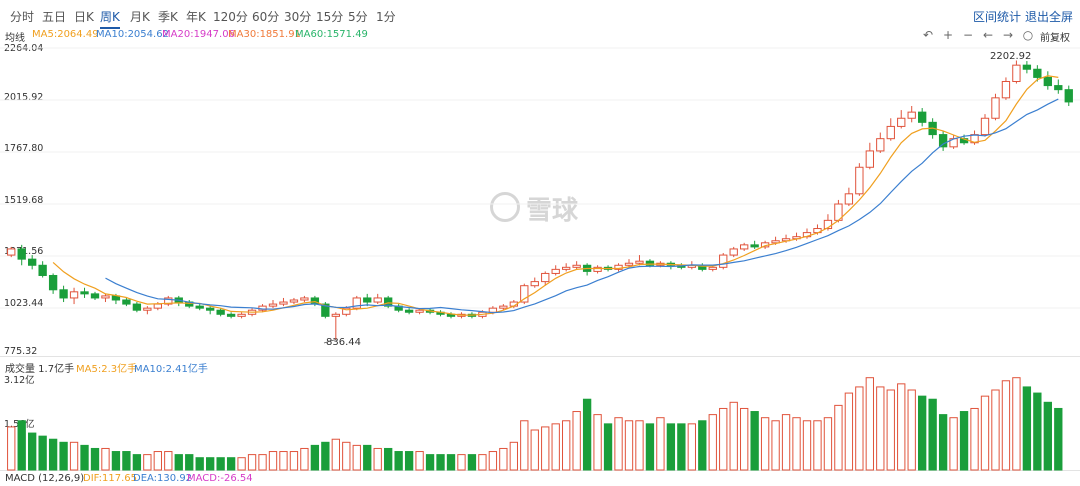  I want to click on y-tick-label: 1023.44, so click(24, 303).